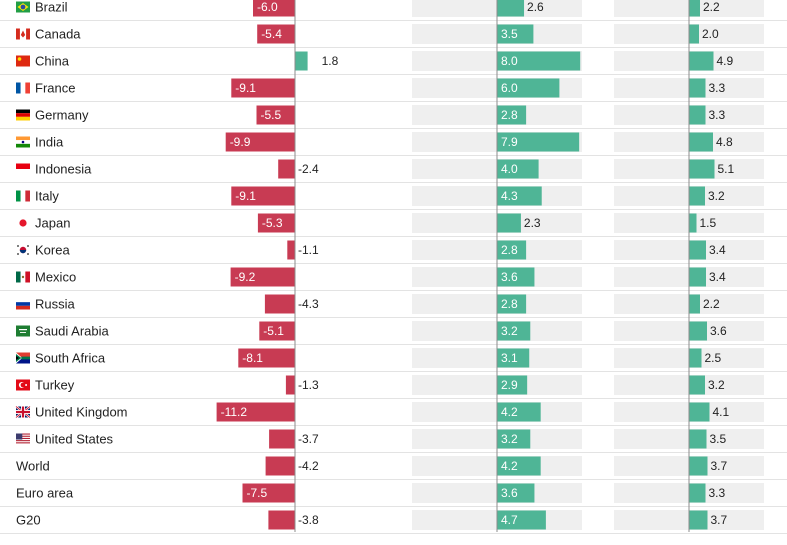  I want to click on data-label: -5.4, so click(271, 34).